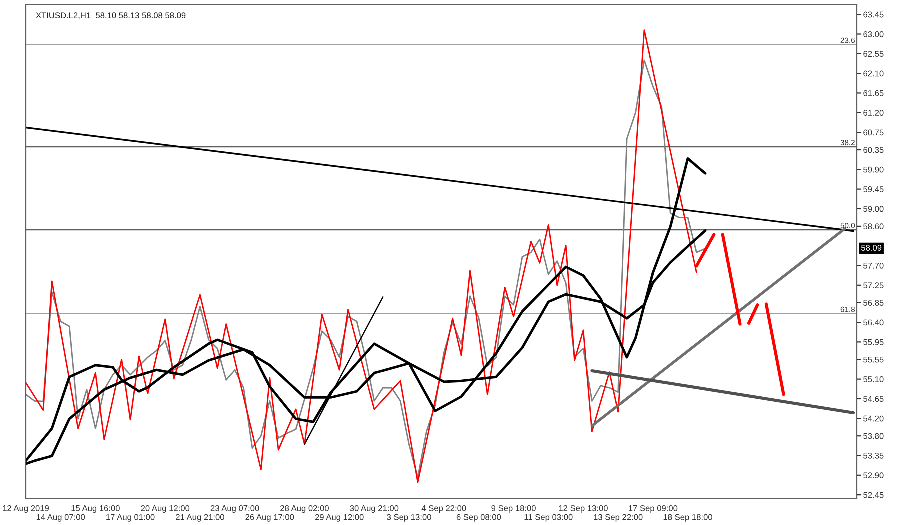 Image resolution: width=900 pixels, height=525 pixels. Describe the element at coordinates (444, 509) in the screenshot. I see `x-tick-label: 4 Sep 22:00` at that location.